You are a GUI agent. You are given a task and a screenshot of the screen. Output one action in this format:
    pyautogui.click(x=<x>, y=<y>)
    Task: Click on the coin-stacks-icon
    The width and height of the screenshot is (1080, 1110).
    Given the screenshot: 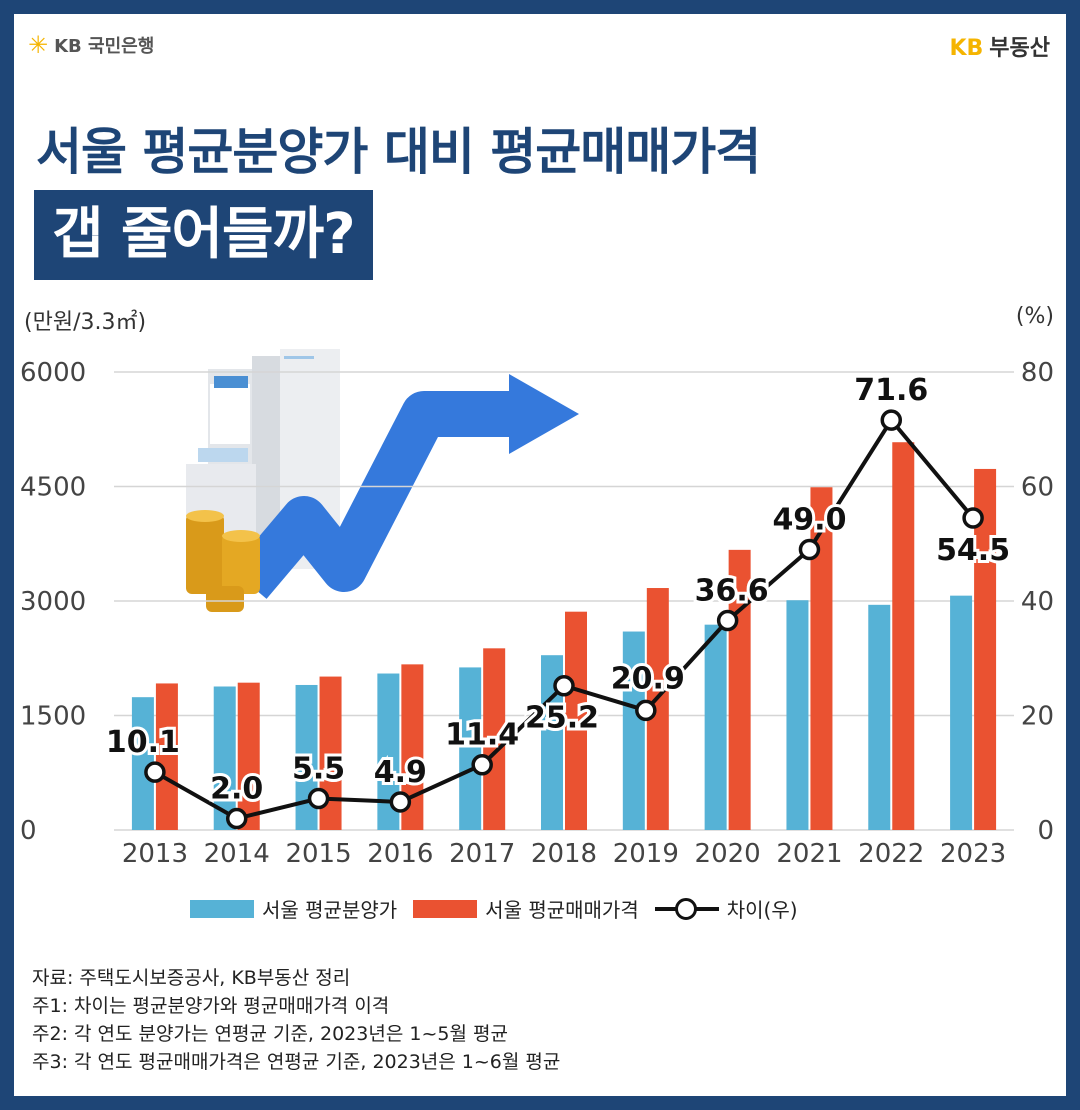 What is the action you would take?
    pyautogui.click(x=223, y=561)
    